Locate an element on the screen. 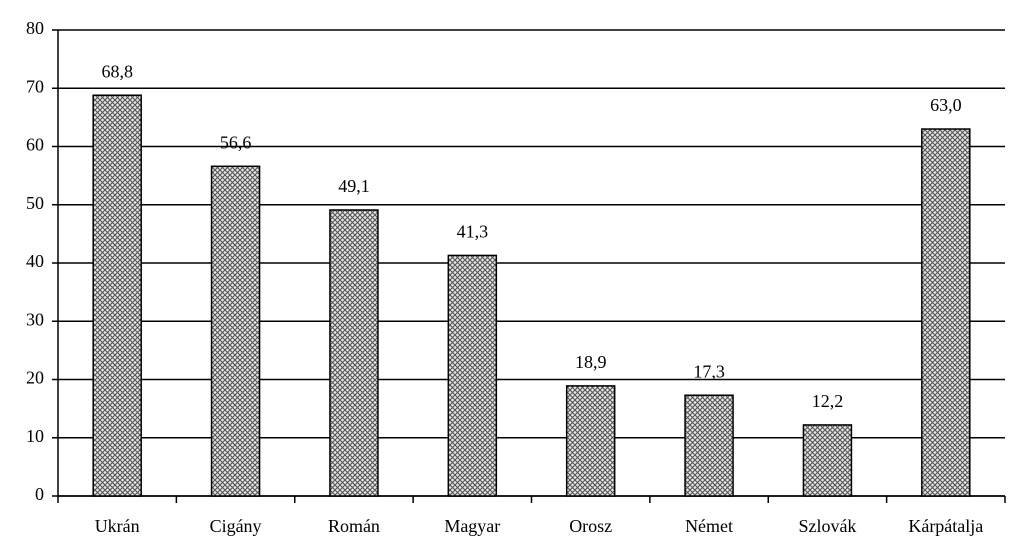  x-tick-label: Cigány is located at coordinates (236, 526).